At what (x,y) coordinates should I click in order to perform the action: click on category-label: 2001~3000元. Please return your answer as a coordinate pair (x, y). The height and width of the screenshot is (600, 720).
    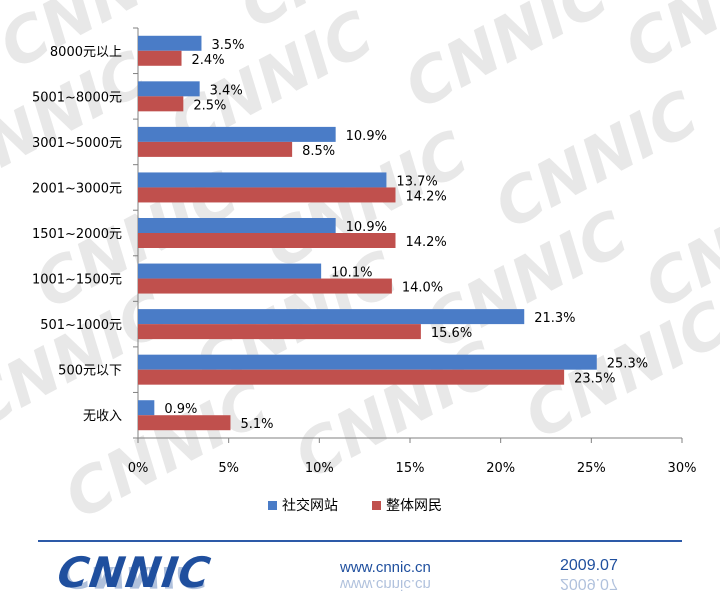
    Looking at the image, I should click on (77, 188).